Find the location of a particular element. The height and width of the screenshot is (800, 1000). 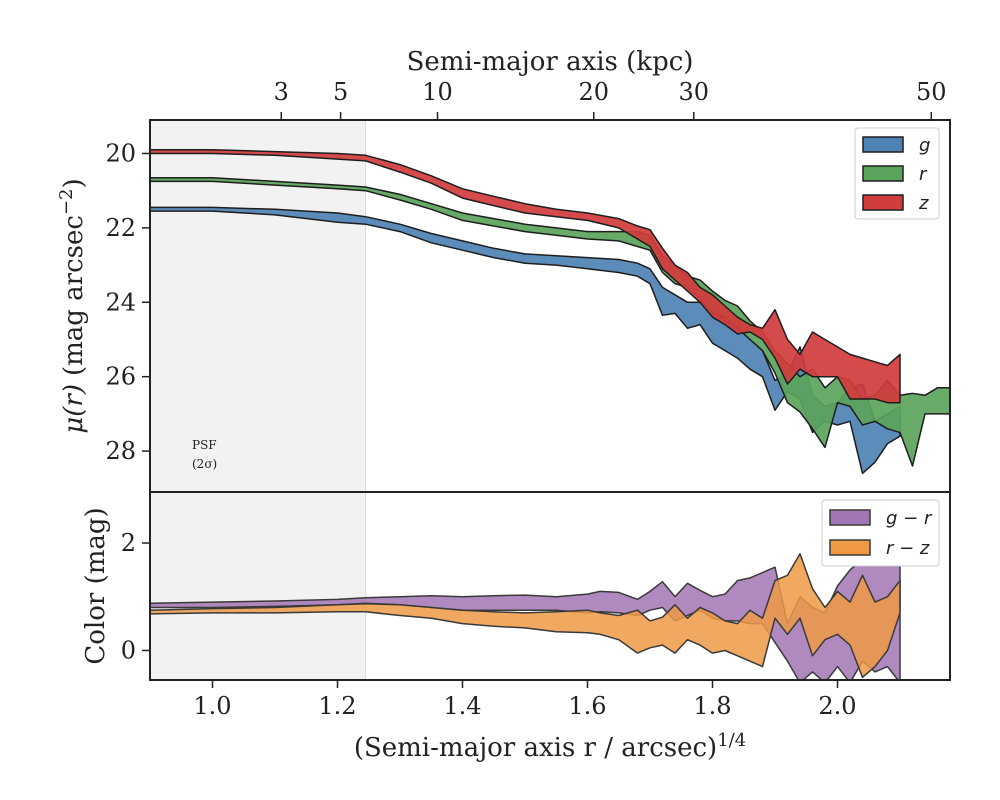

color-y-axis-label: Color (mag) is located at coordinates (96, 585).